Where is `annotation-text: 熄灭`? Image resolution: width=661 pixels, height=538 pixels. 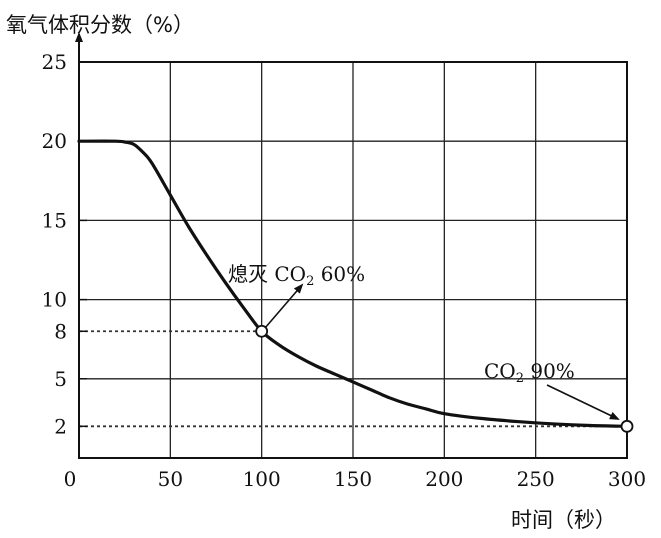 annotation-text: 熄灭 is located at coordinates (251, 274).